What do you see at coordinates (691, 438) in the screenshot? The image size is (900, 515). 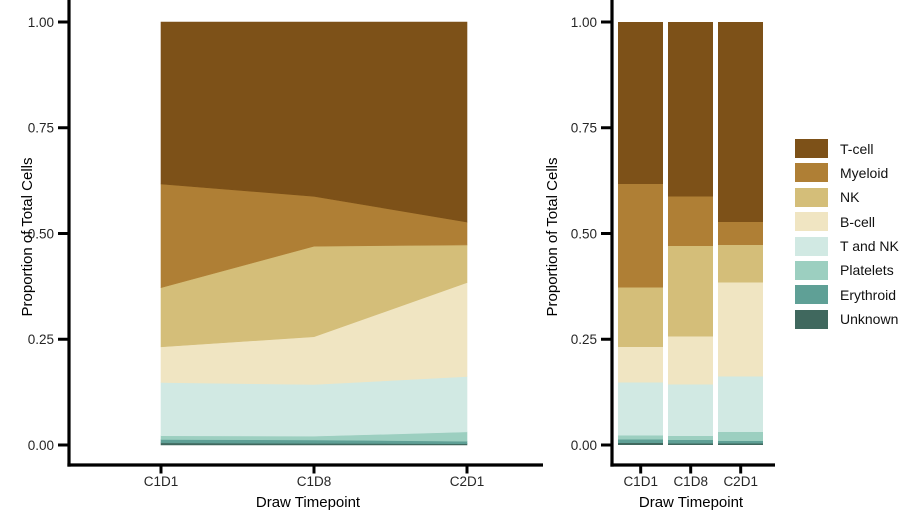 I see `bar-segment-c1d8-platelets` at bounding box center [691, 438].